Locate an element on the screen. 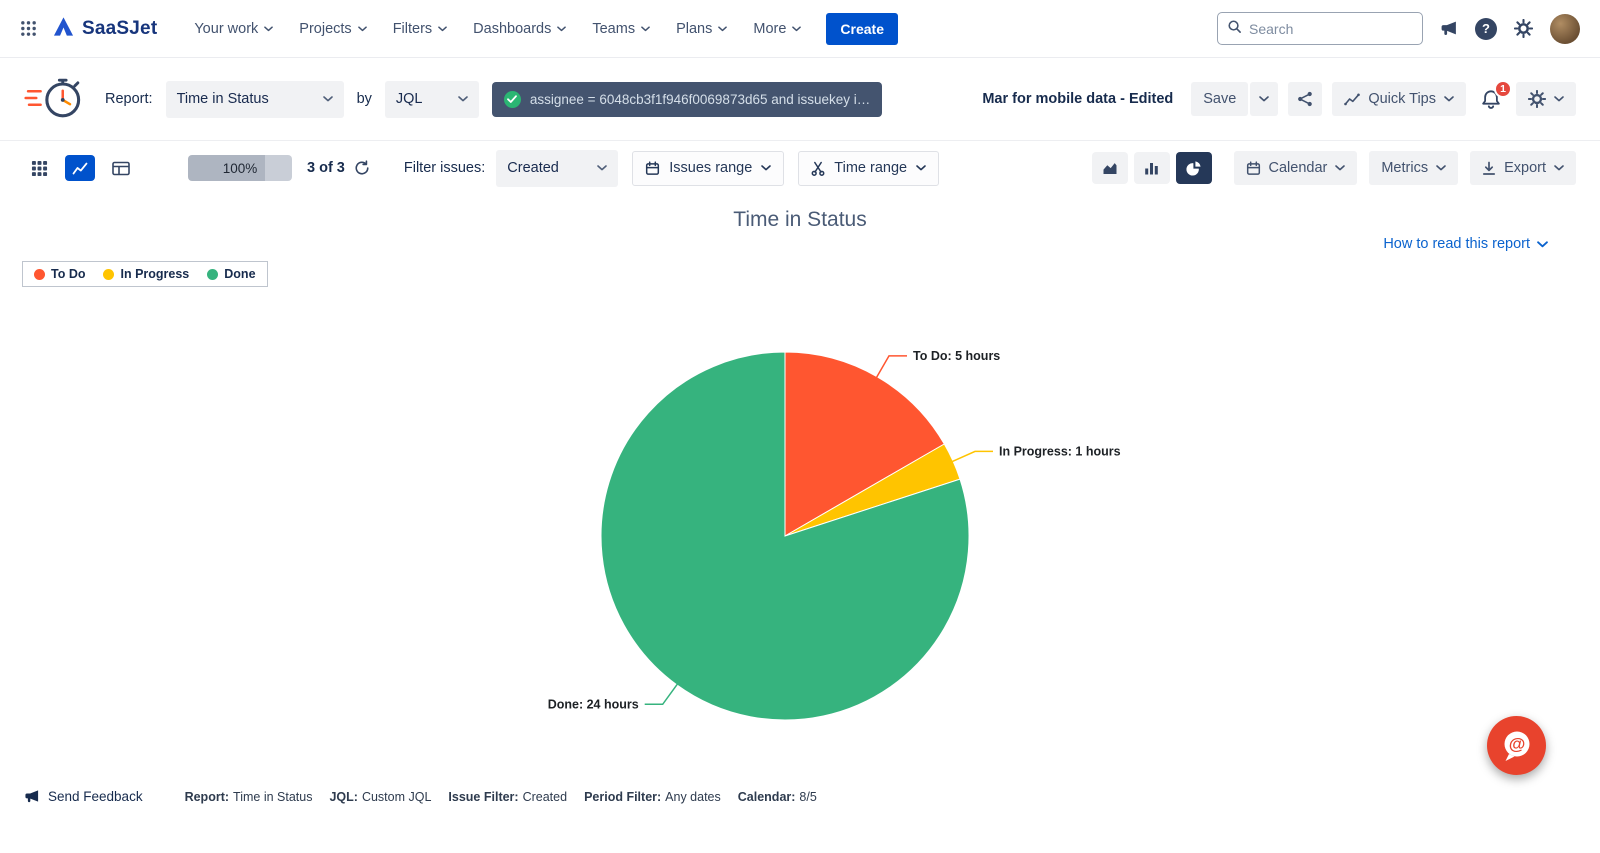 The height and width of the screenshot is (853, 1600). nav-item-projects: Projects is located at coordinates (332, 29).